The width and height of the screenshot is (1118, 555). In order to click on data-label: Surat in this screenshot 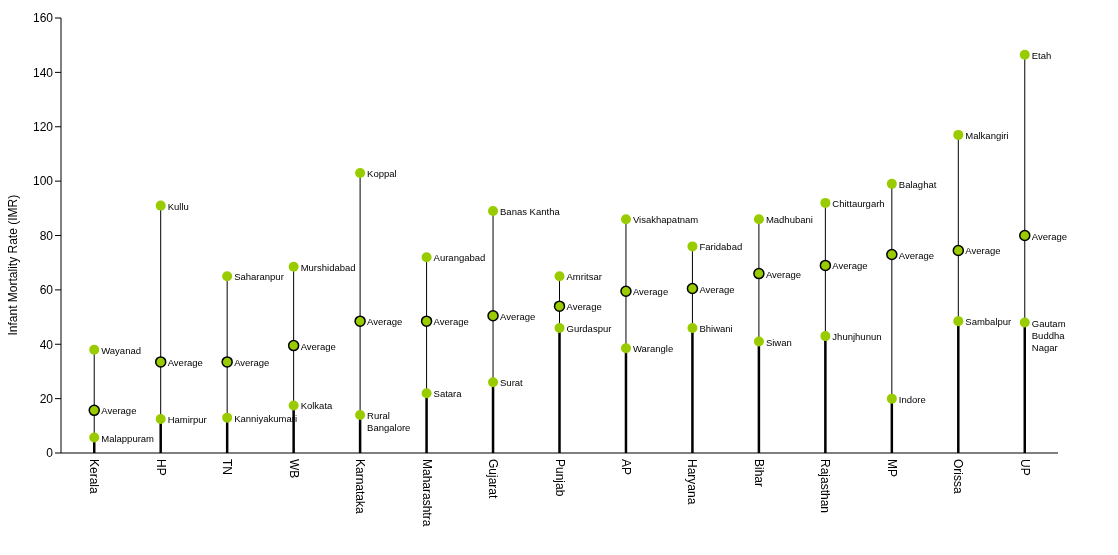, I will do `click(512, 383)`.